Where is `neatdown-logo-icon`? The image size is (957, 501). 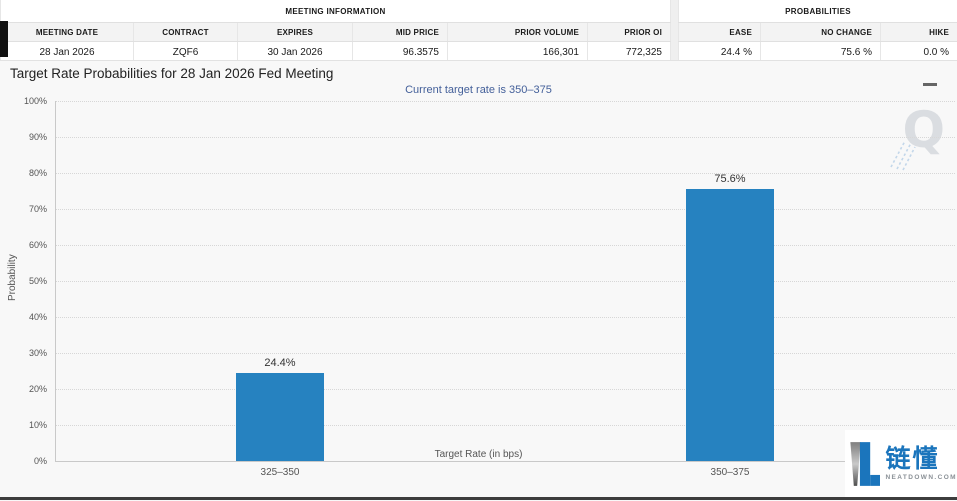 neatdown-logo-icon is located at coordinates (864, 464).